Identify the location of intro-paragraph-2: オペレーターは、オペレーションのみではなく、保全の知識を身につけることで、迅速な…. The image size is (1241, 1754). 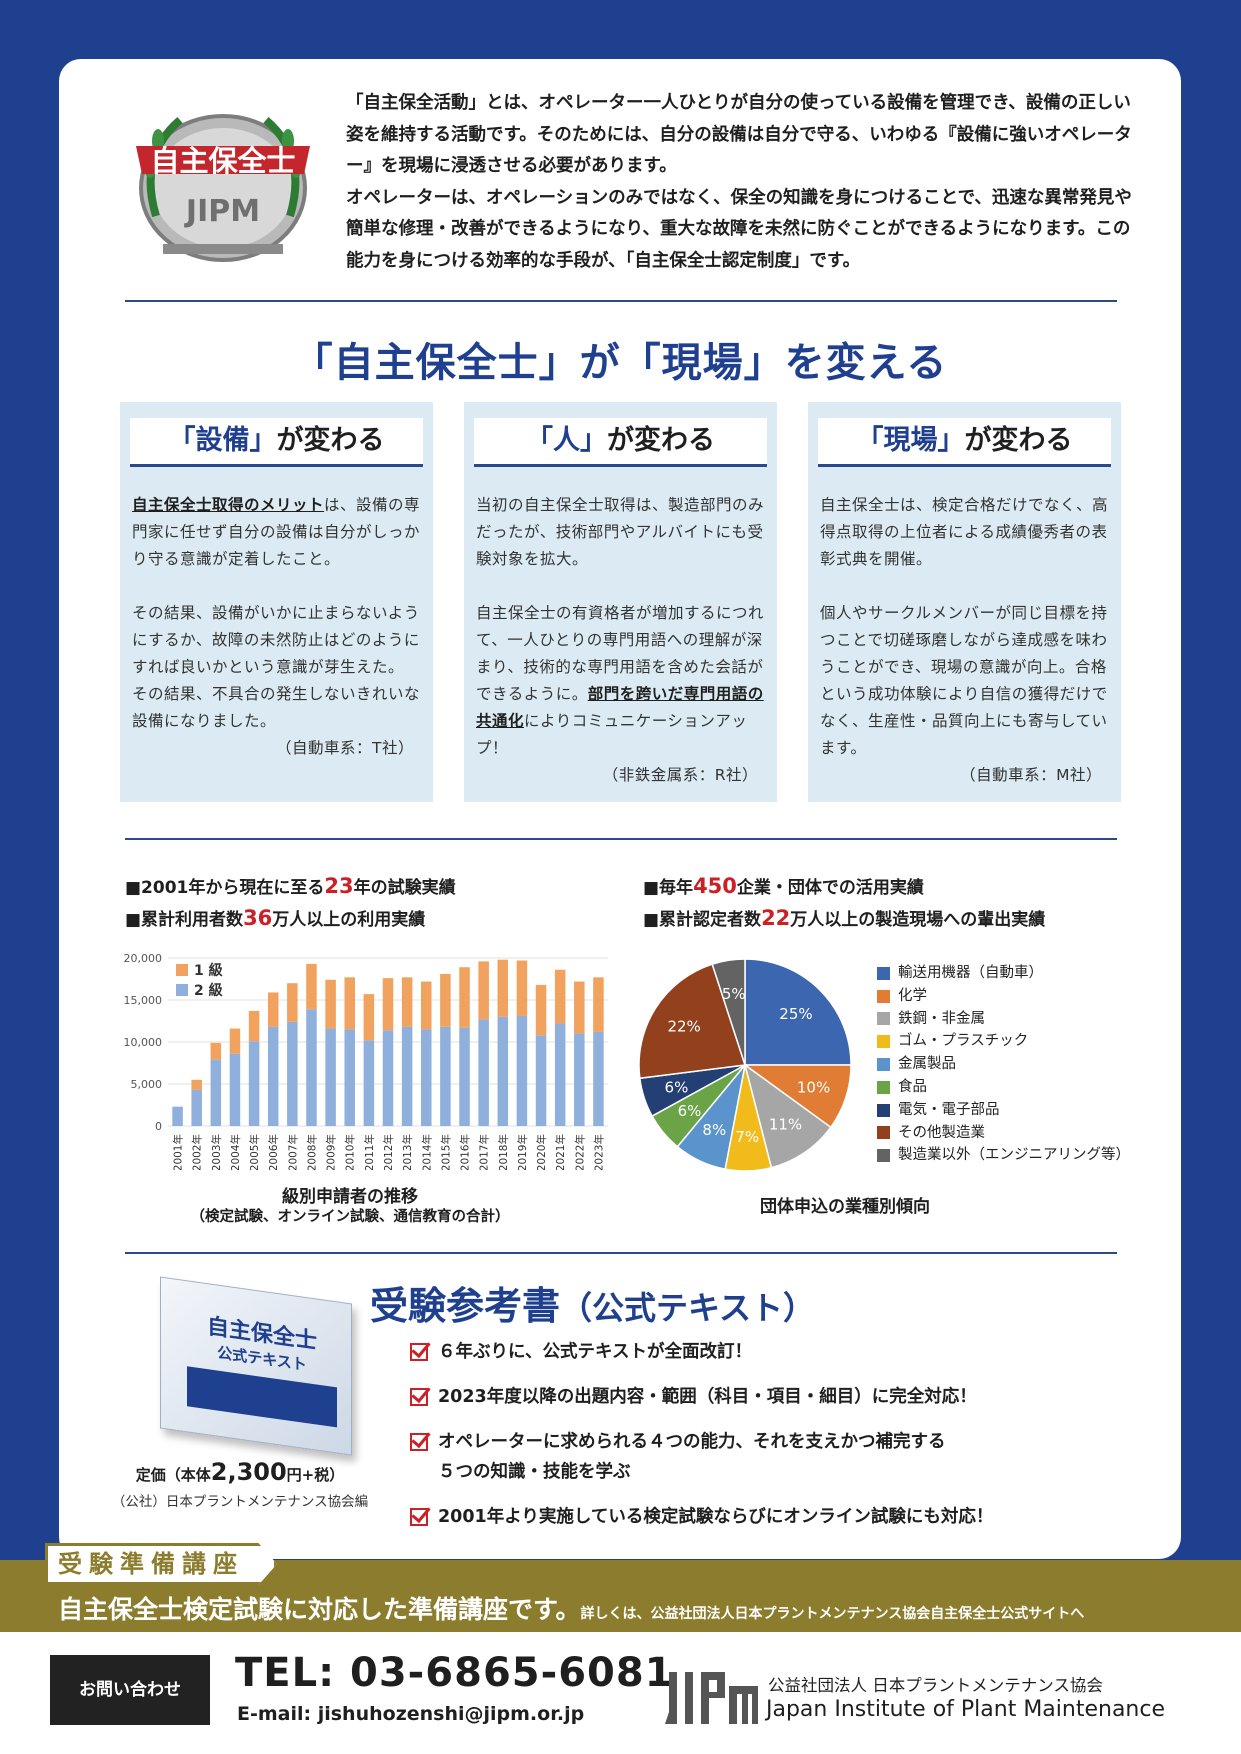
(739, 229).